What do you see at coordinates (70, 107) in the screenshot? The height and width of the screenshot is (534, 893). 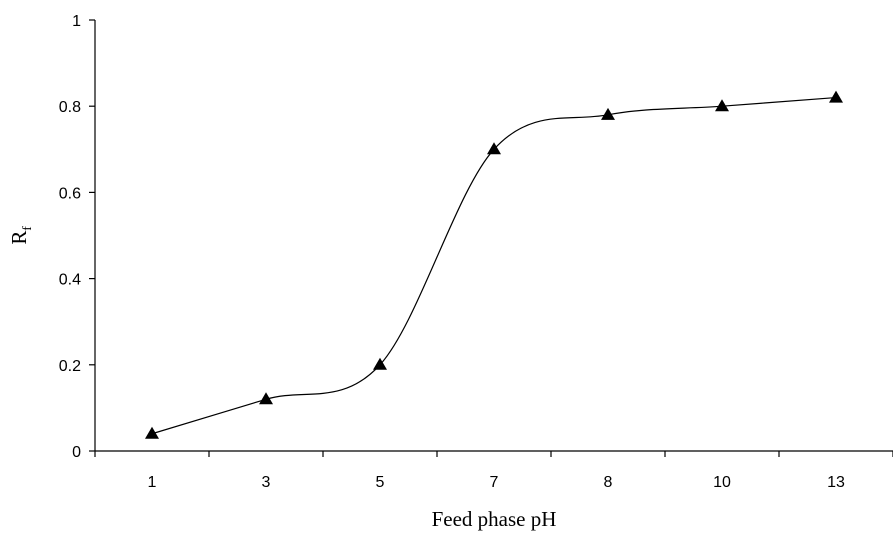 I see `y-tick-label: 0.8` at bounding box center [70, 107].